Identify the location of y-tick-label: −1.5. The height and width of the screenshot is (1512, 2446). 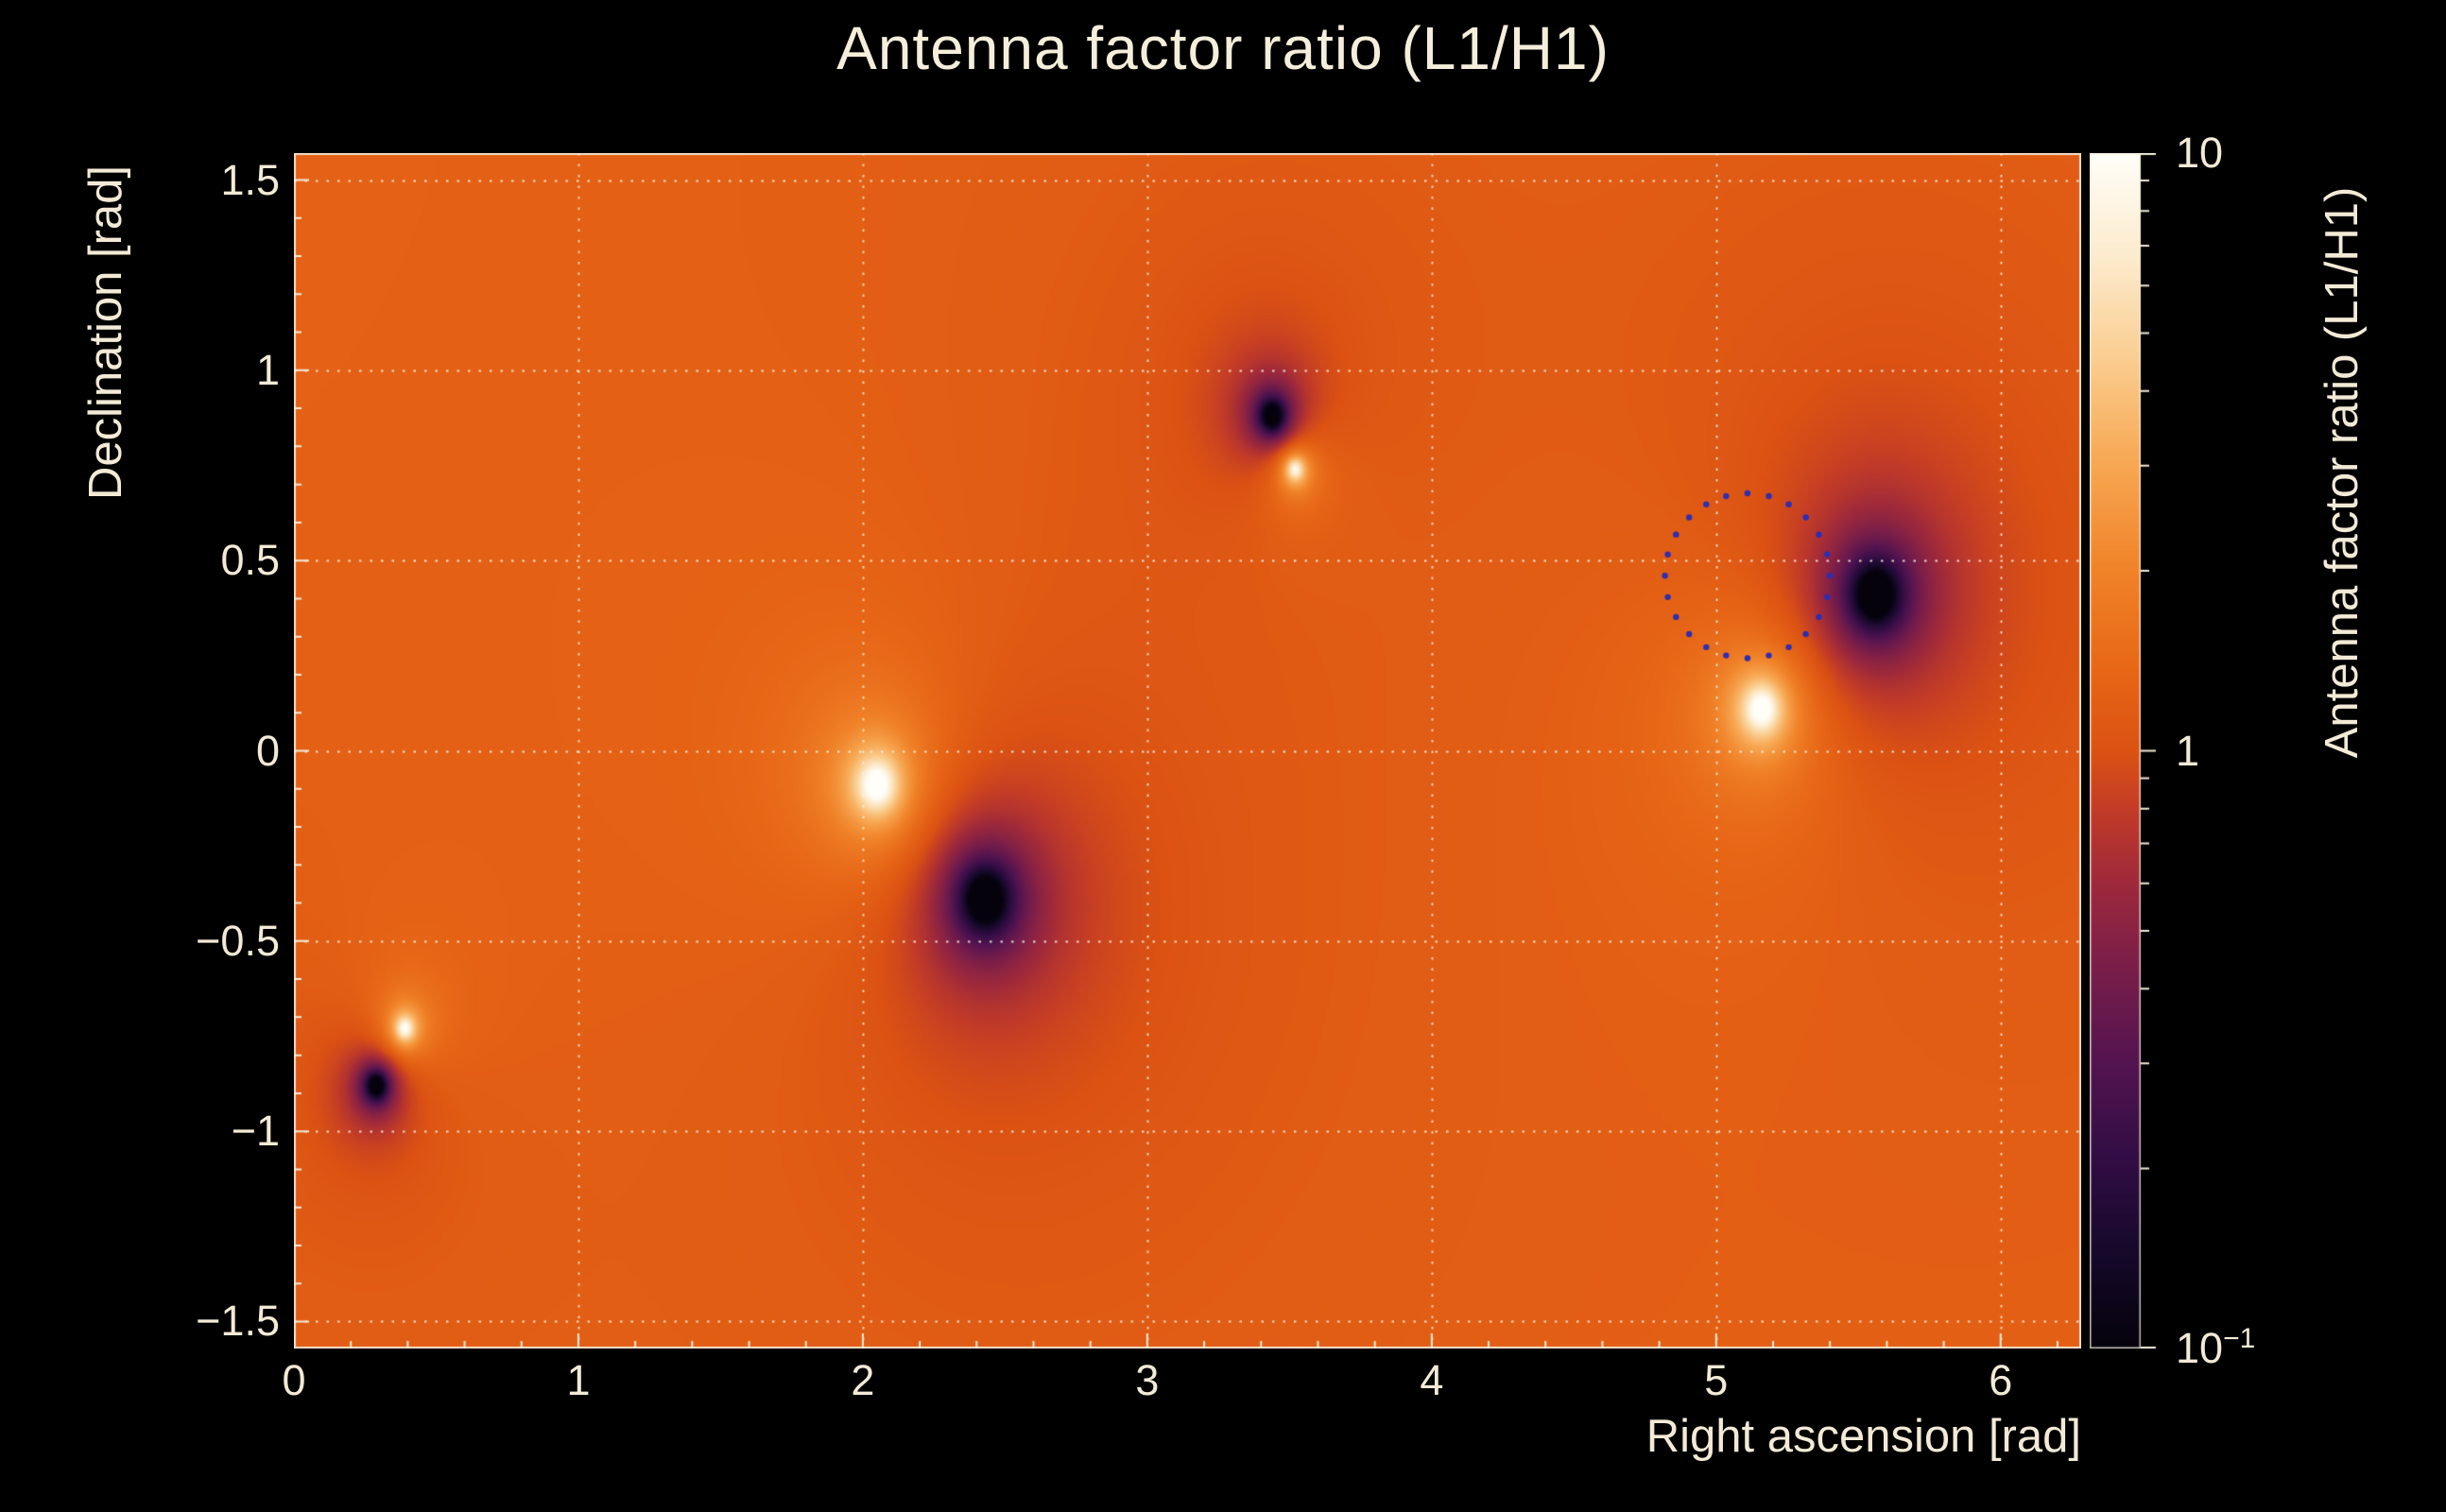
(238, 1321).